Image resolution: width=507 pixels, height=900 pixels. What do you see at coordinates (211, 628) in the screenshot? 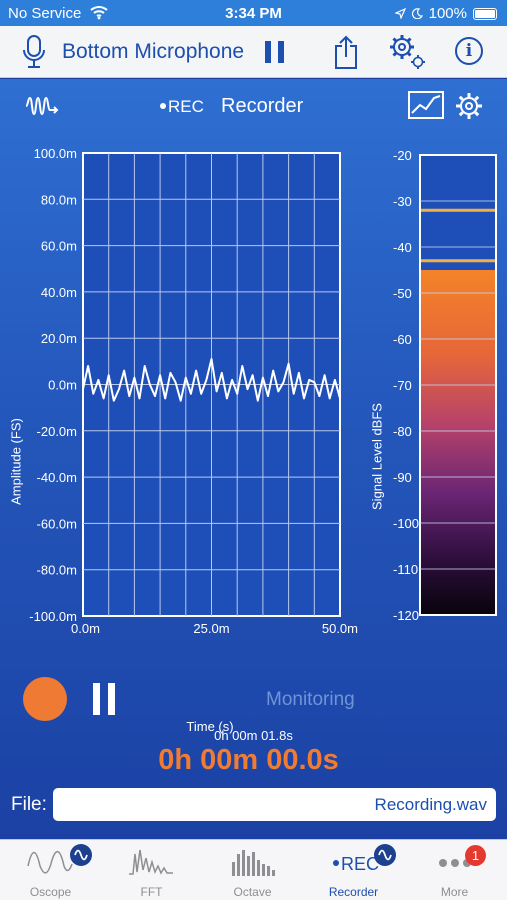
I see `x-tick-label: 25.0m` at bounding box center [211, 628].